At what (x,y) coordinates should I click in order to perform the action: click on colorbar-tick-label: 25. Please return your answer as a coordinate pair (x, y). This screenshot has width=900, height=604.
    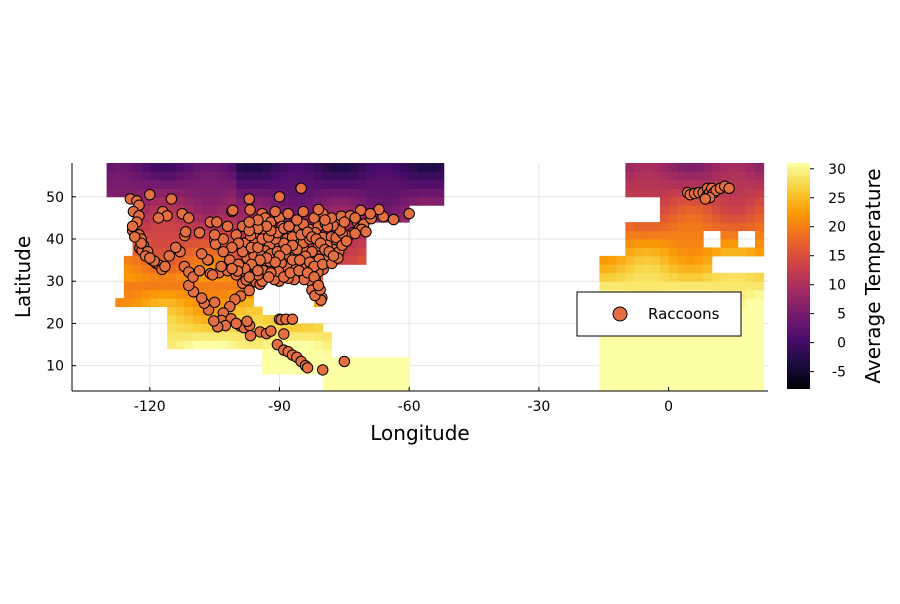
    Looking at the image, I should click on (837, 199).